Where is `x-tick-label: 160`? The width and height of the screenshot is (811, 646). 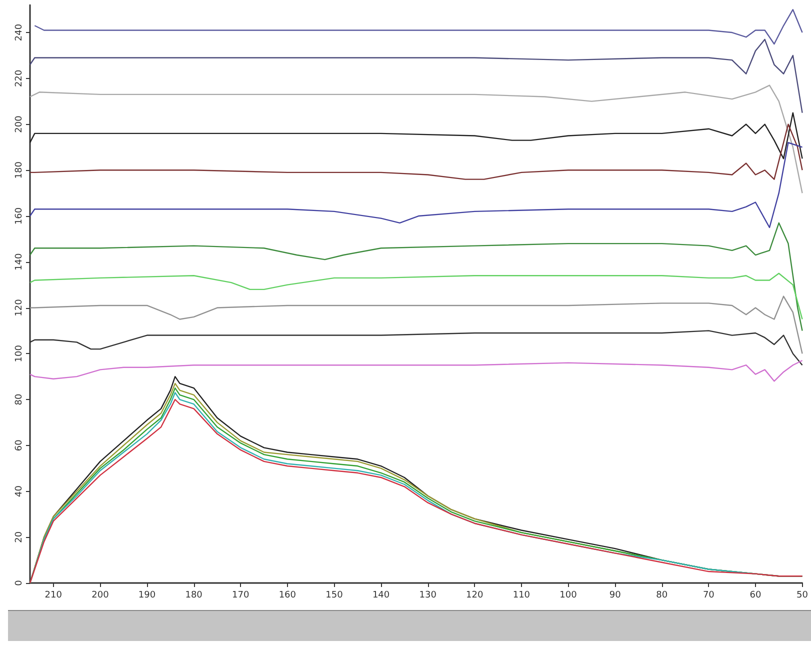
x-tick-label: 160 is located at coordinates (287, 595).